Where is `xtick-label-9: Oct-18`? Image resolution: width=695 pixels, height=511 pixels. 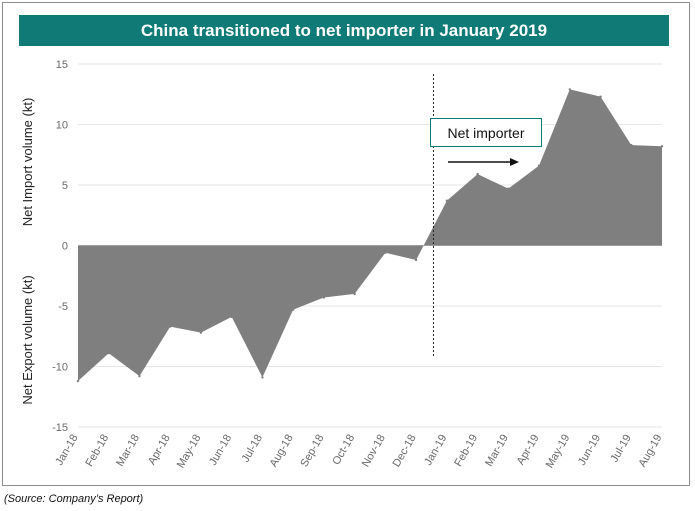
xtick-label-9: Oct-18 is located at coordinates (343, 450).